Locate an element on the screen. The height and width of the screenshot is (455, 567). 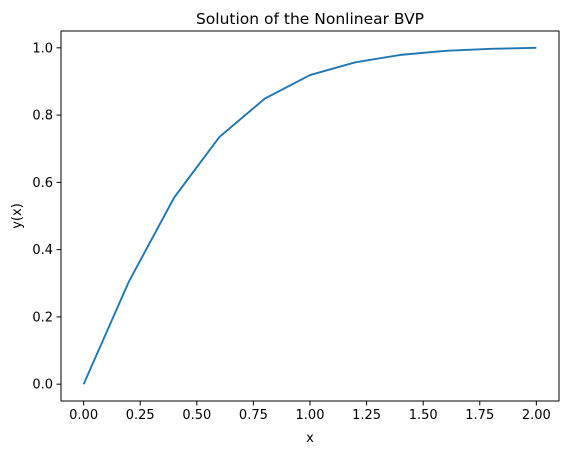
x-axis: 0.00 0.25 0.50 0.75 1.00 1.25 1.50 1.75 2.00 is located at coordinates (310, 412).